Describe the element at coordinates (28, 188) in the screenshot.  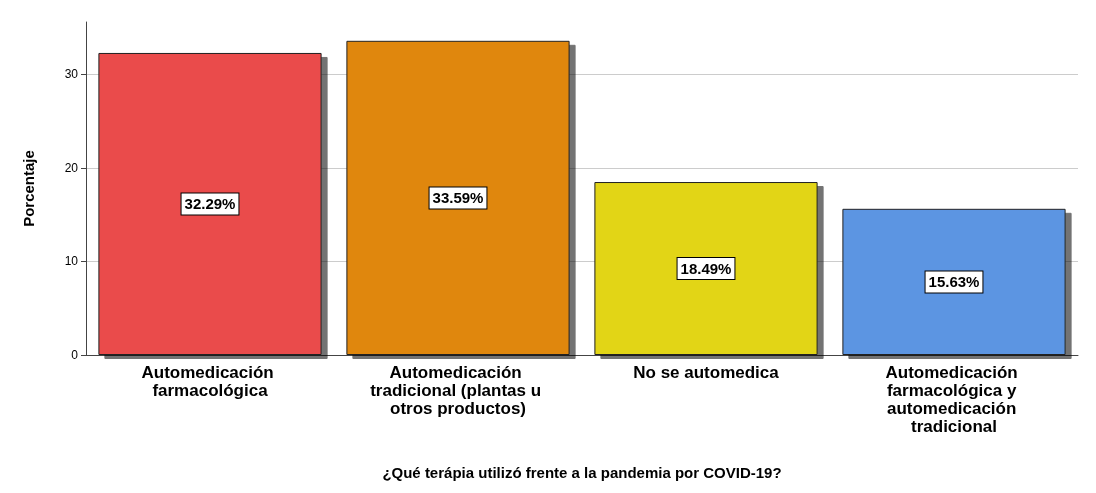
I see `y-axis-title: Porcentaje` at that location.